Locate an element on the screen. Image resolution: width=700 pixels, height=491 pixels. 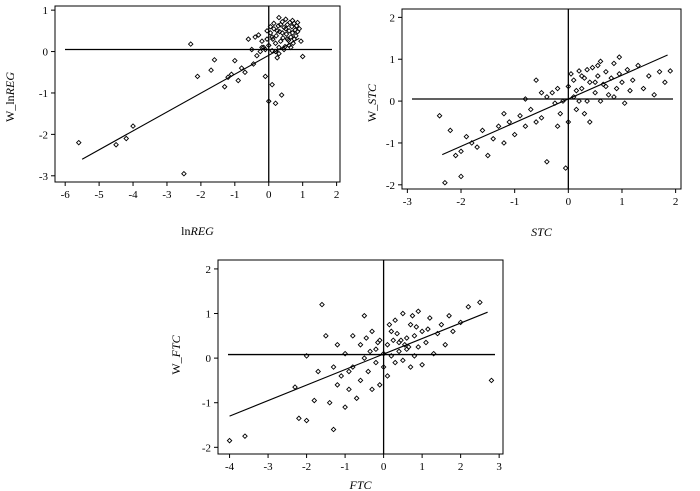
x-tick-label: 0 is located at coordinates (269, 195).